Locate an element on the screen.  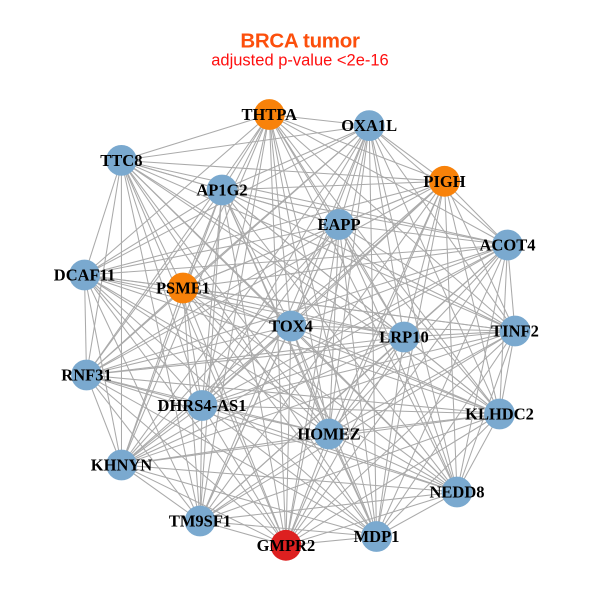
svg-text: PSME1 is located at coordinates (183, 288).